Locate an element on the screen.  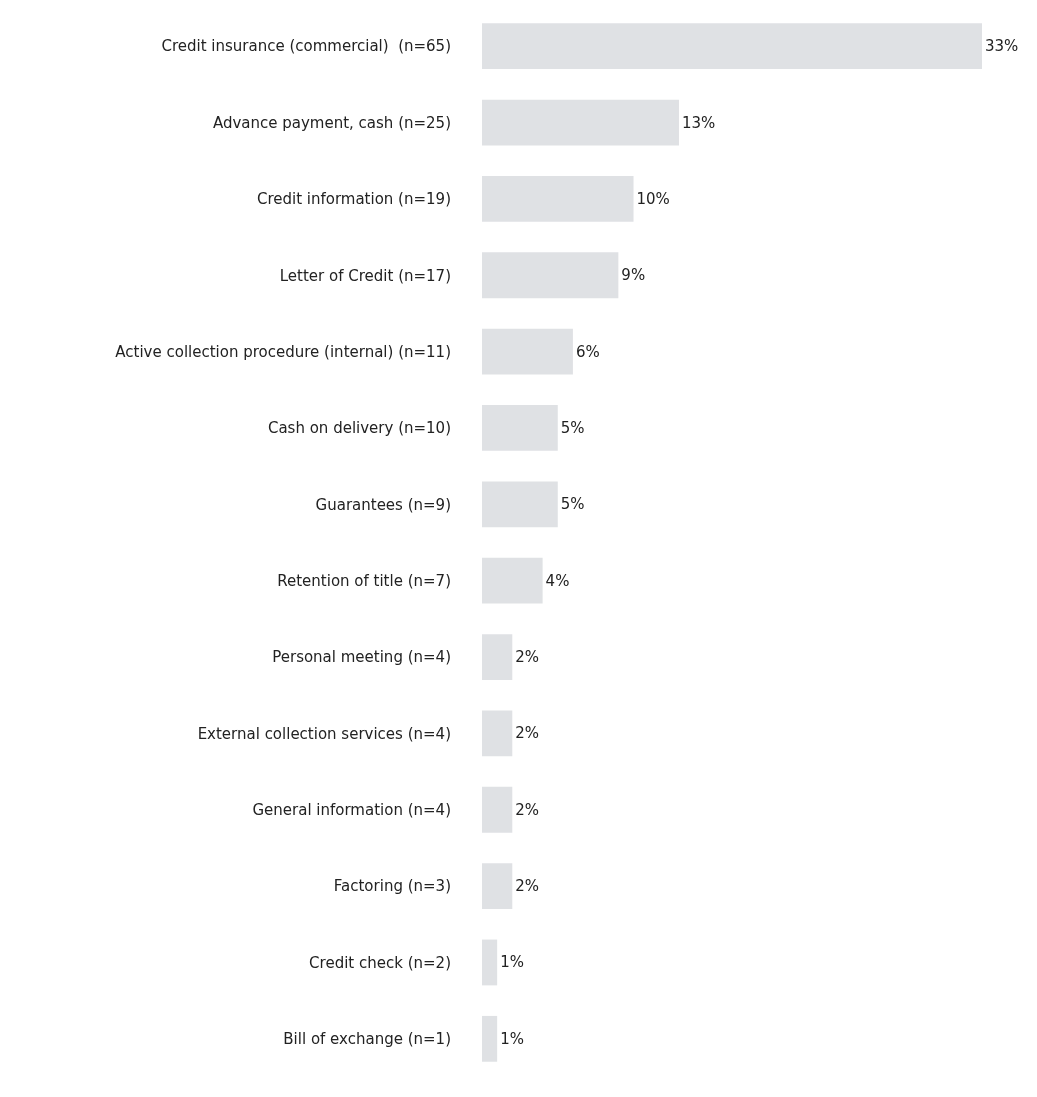
y-tick-label: Cash on delivery (n=10) is located at coordinates (359, 428).